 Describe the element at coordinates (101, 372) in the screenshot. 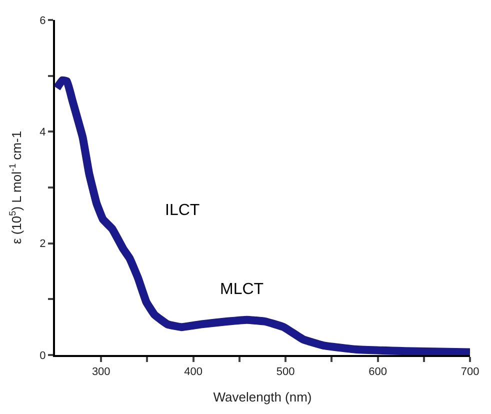

I see `x-tick-label: 300` at that location.